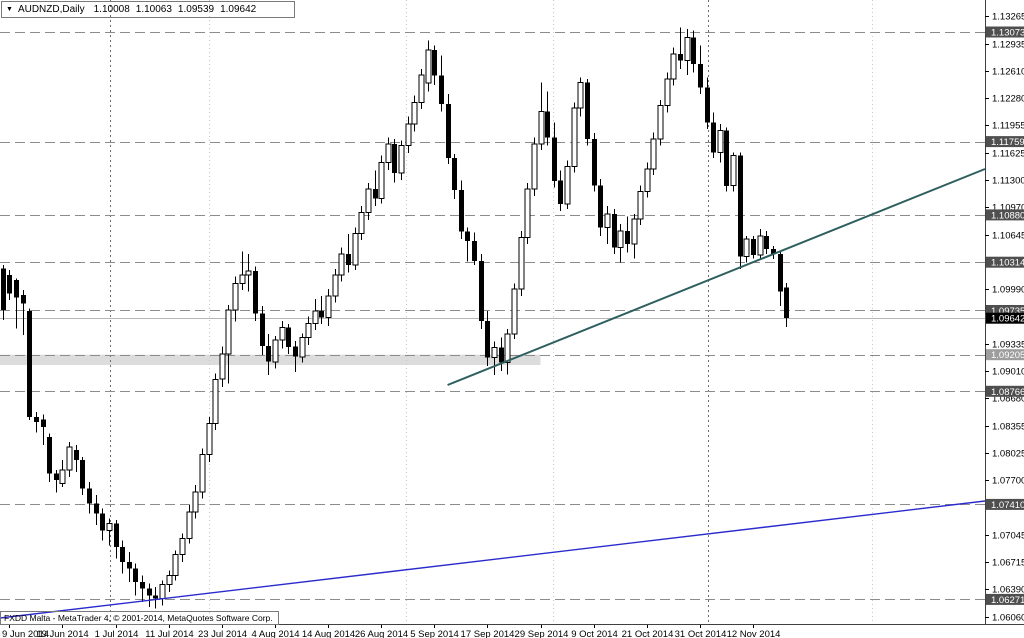  What do you see at coordinates (381, 633) in the screenshot?
I see `date-tick-label: 26 Aug 2014` at bounding box center [381, 633].